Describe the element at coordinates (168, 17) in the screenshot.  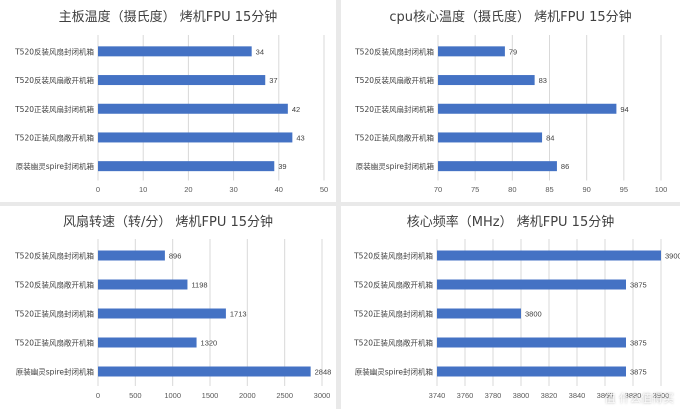
I see `chart-title: 主板温度（摄氏度） 烤机FPU 15分钟` at that location.